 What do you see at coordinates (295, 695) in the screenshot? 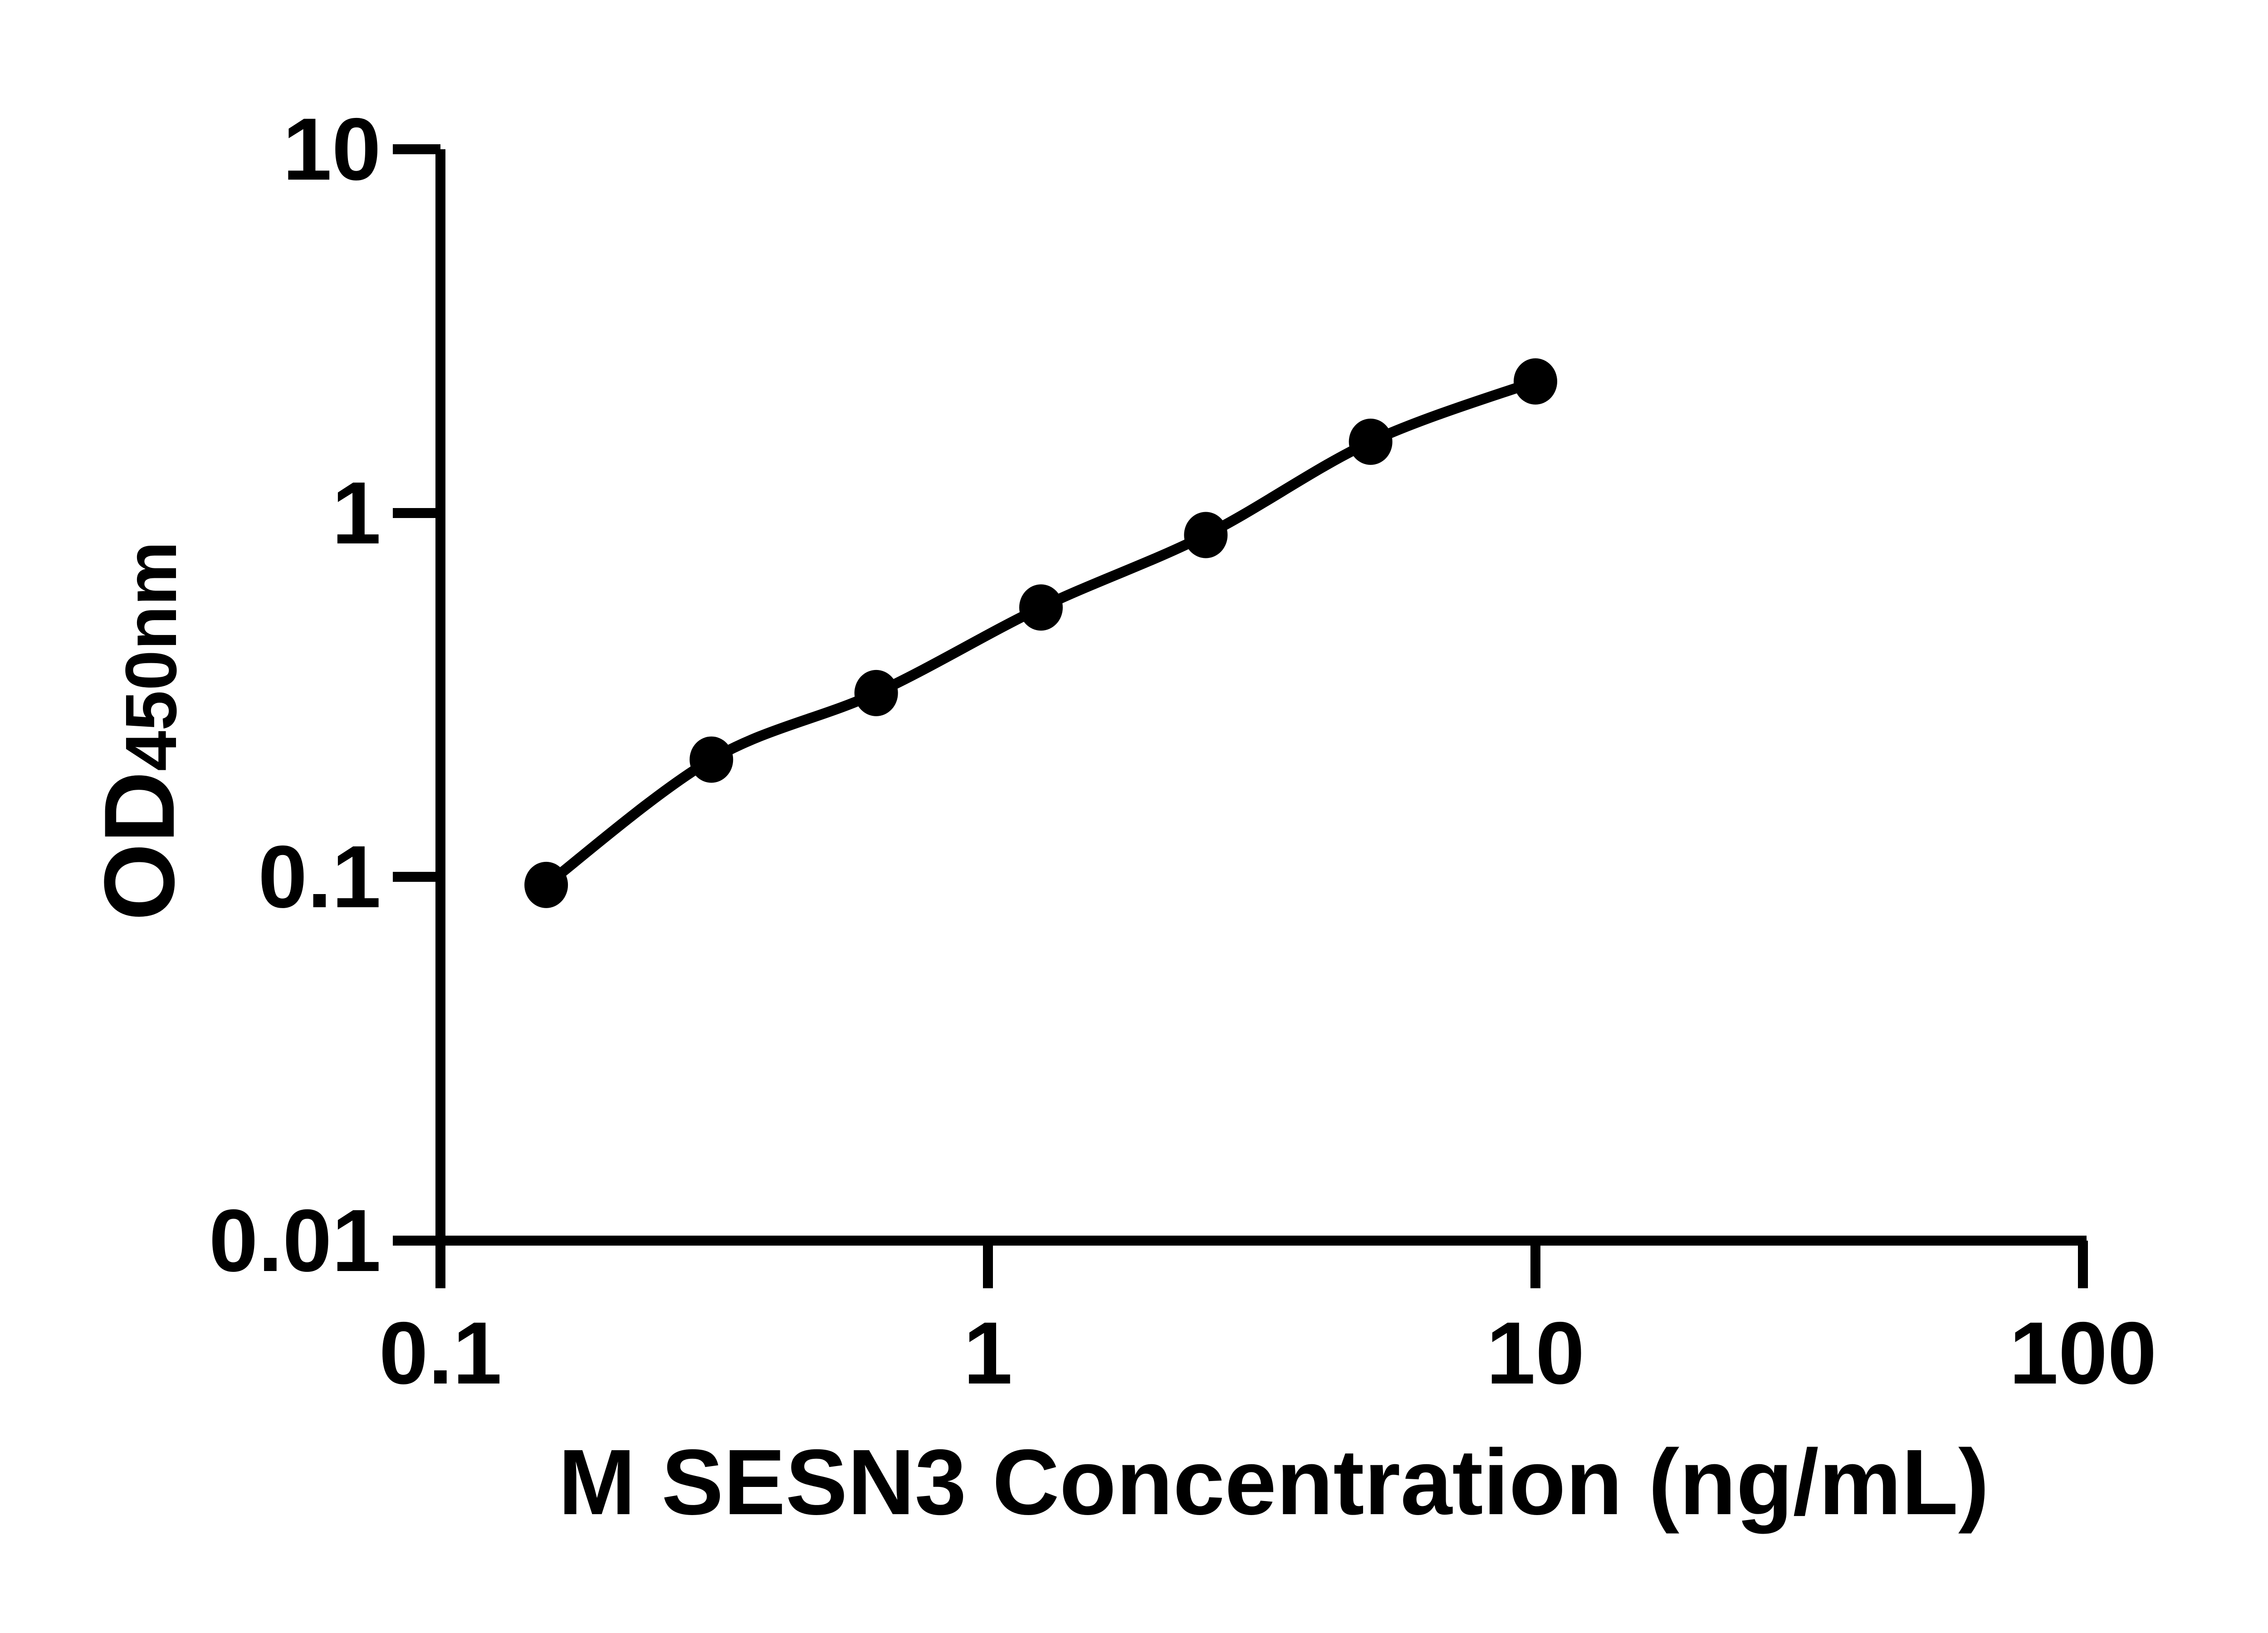
I see `y-tick-labels: 10 1 0.1 0.01` at bounding box center [295, 695].